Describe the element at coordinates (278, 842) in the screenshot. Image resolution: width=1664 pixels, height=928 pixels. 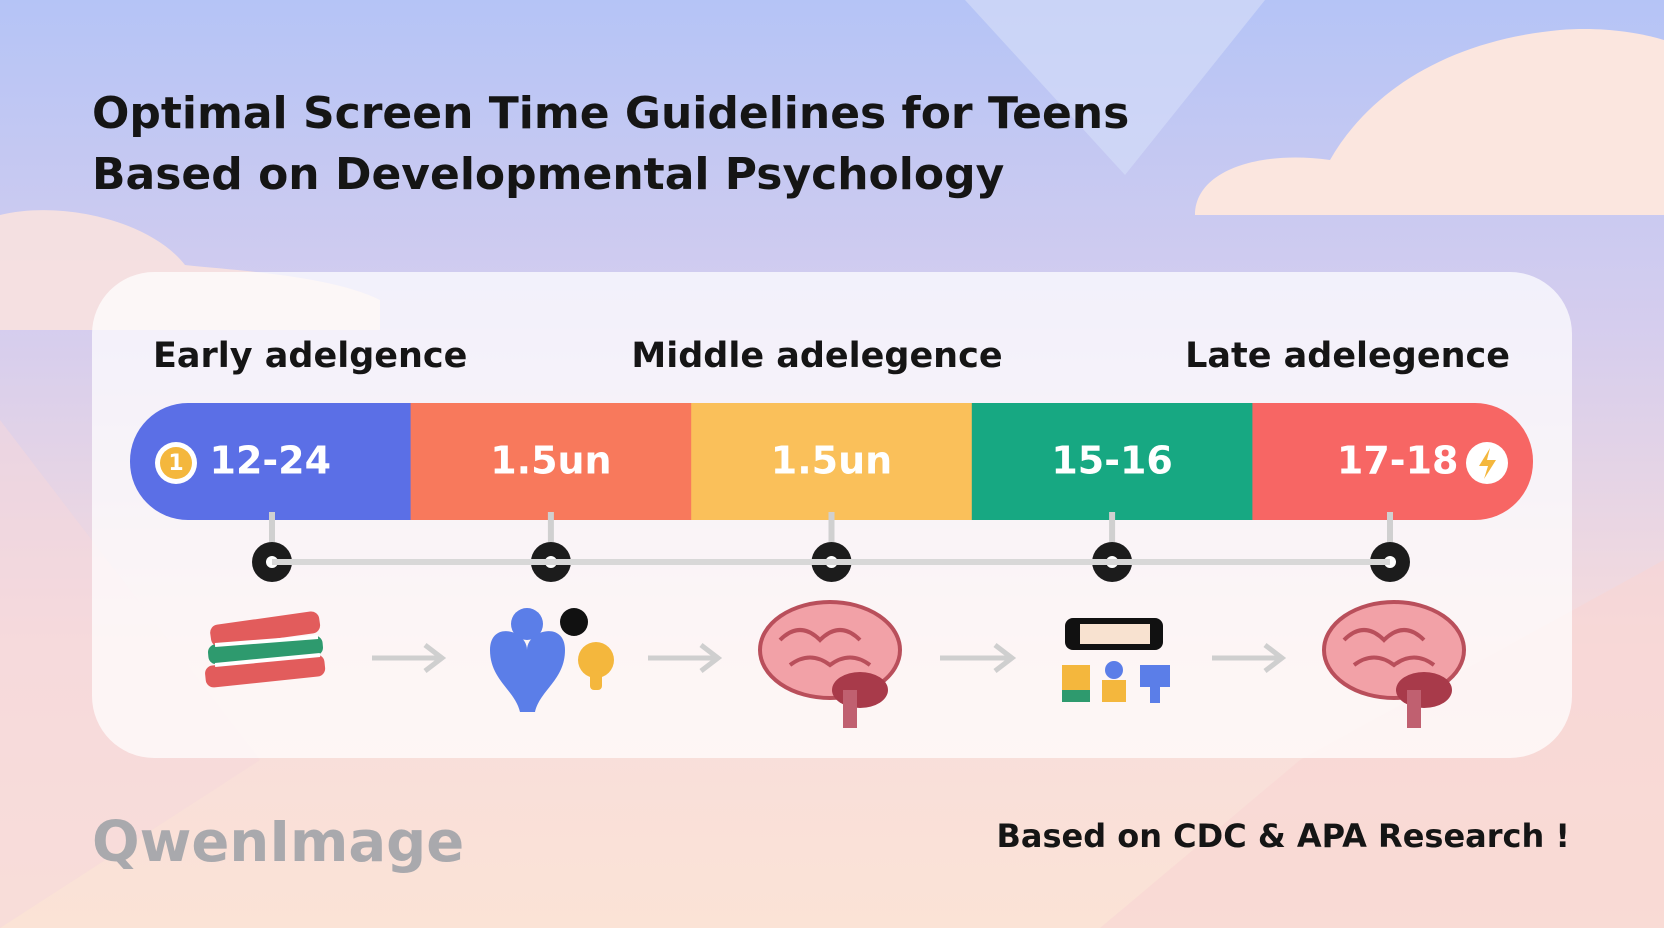
I see `watermark: QwenImage` at that location.